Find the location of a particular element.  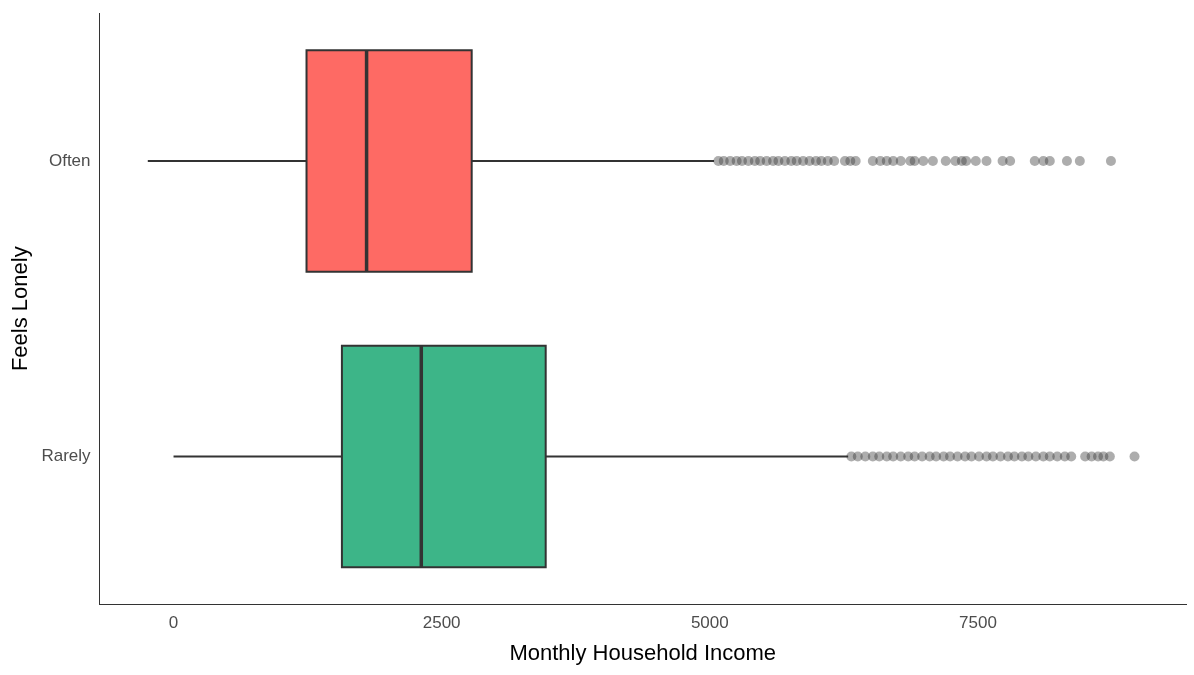

y-axis-title: Feels Lonely is located at coordinates (20, 309).